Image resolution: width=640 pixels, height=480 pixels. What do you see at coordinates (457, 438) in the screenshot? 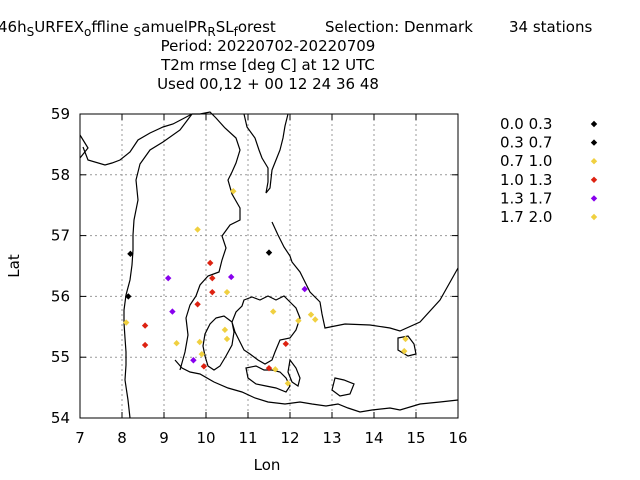
I see `x-tick-label: 16` at bounding box center [457, 438].